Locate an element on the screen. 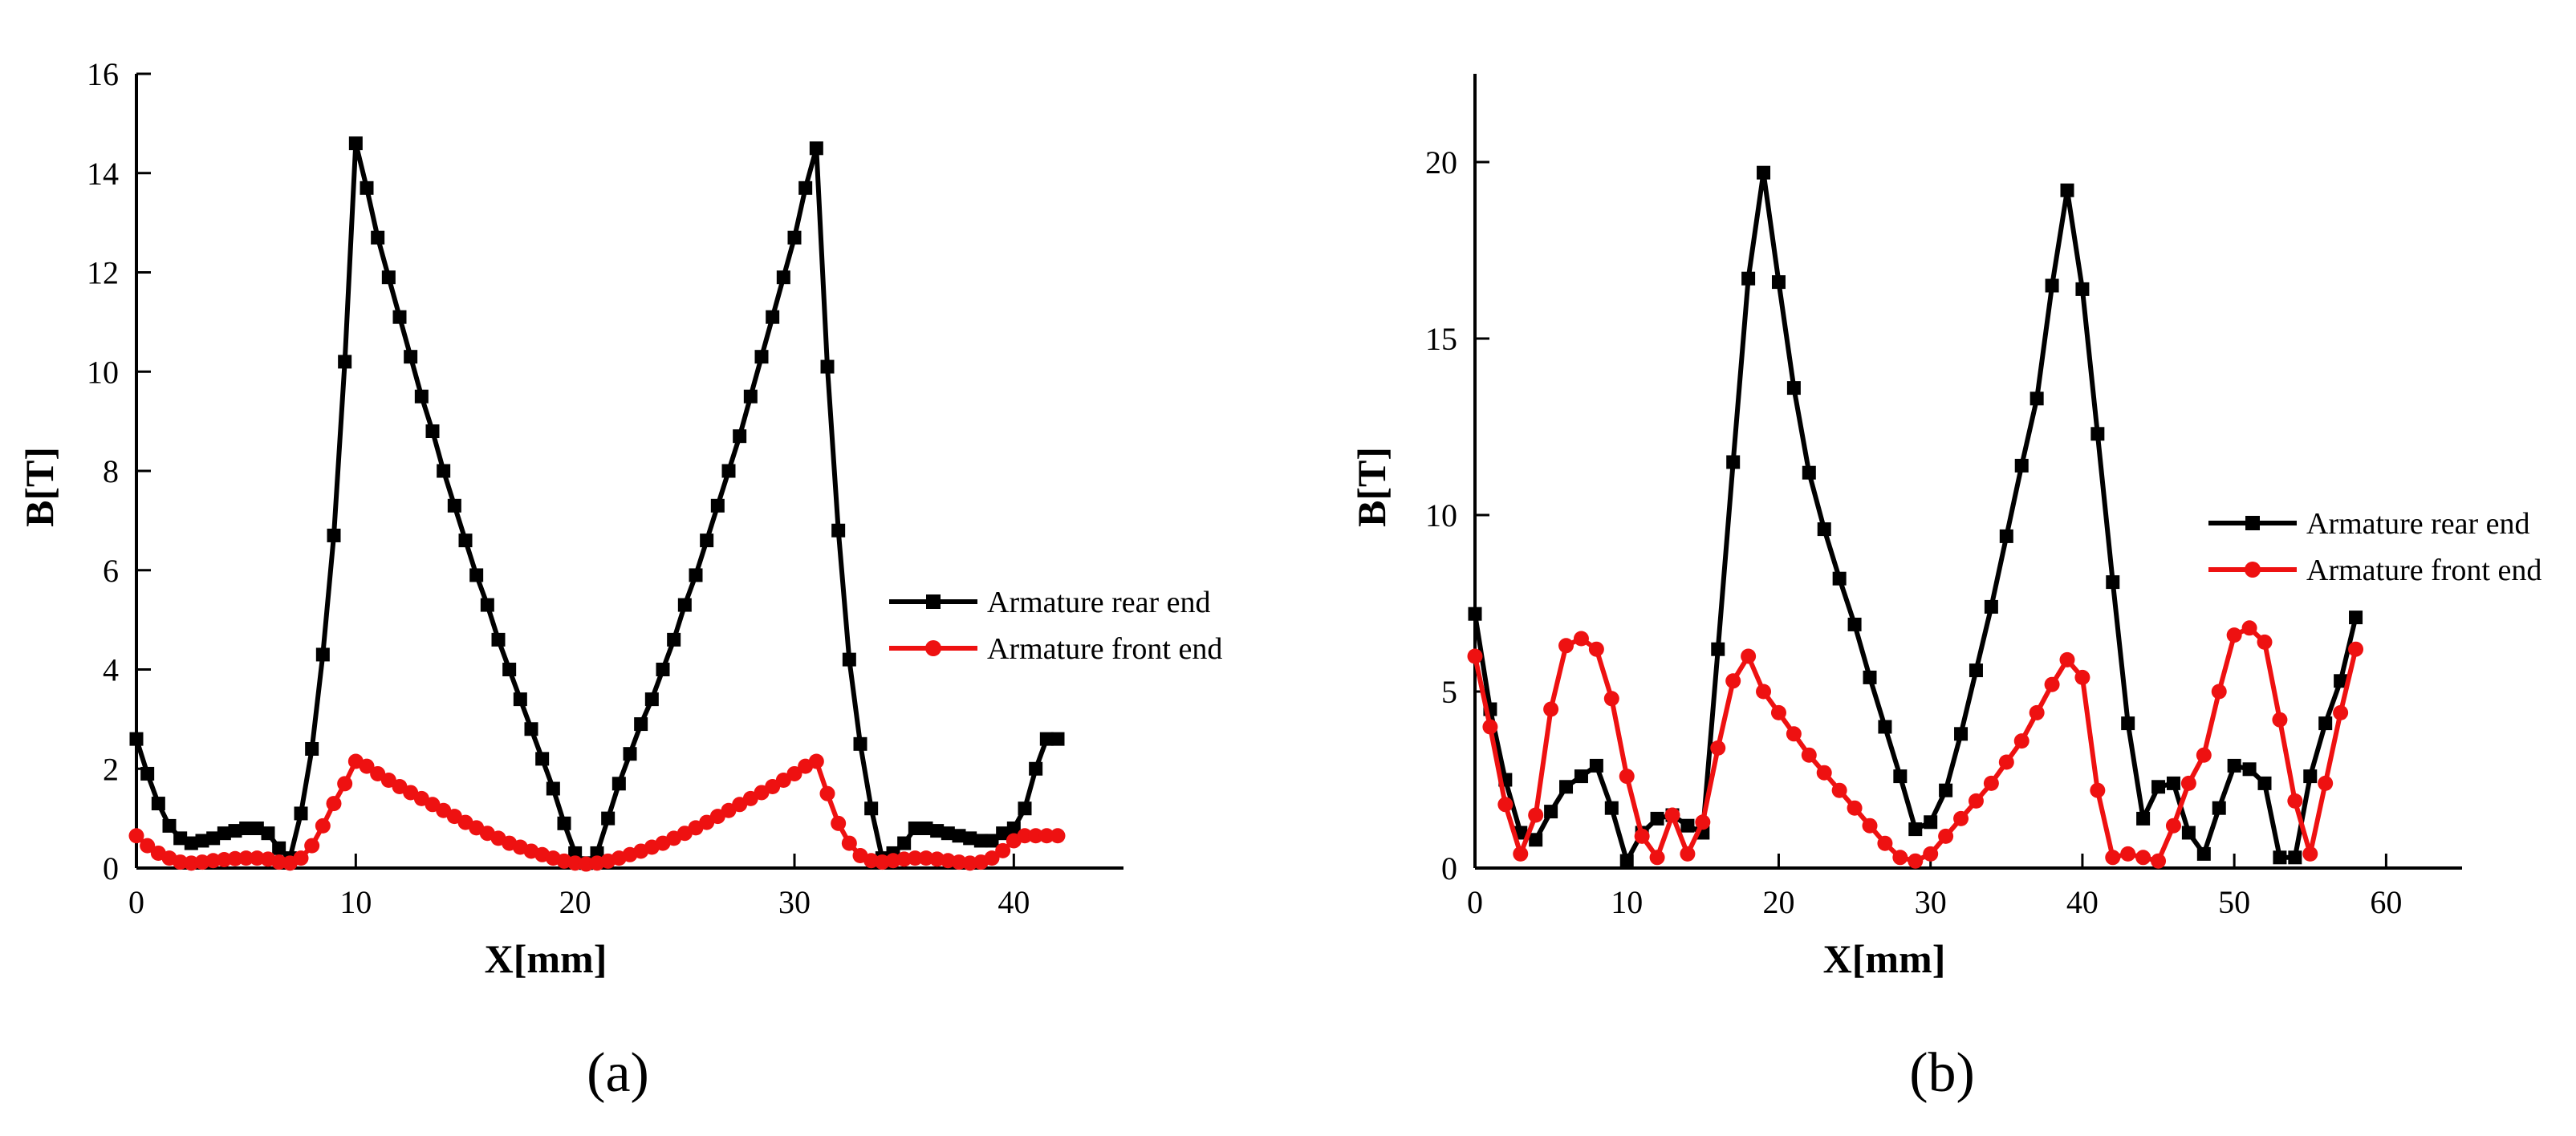 This screenshot has width=2576, height=1136. chart-b-x-tick-label: 30 is located at coordinates (1931, 902).